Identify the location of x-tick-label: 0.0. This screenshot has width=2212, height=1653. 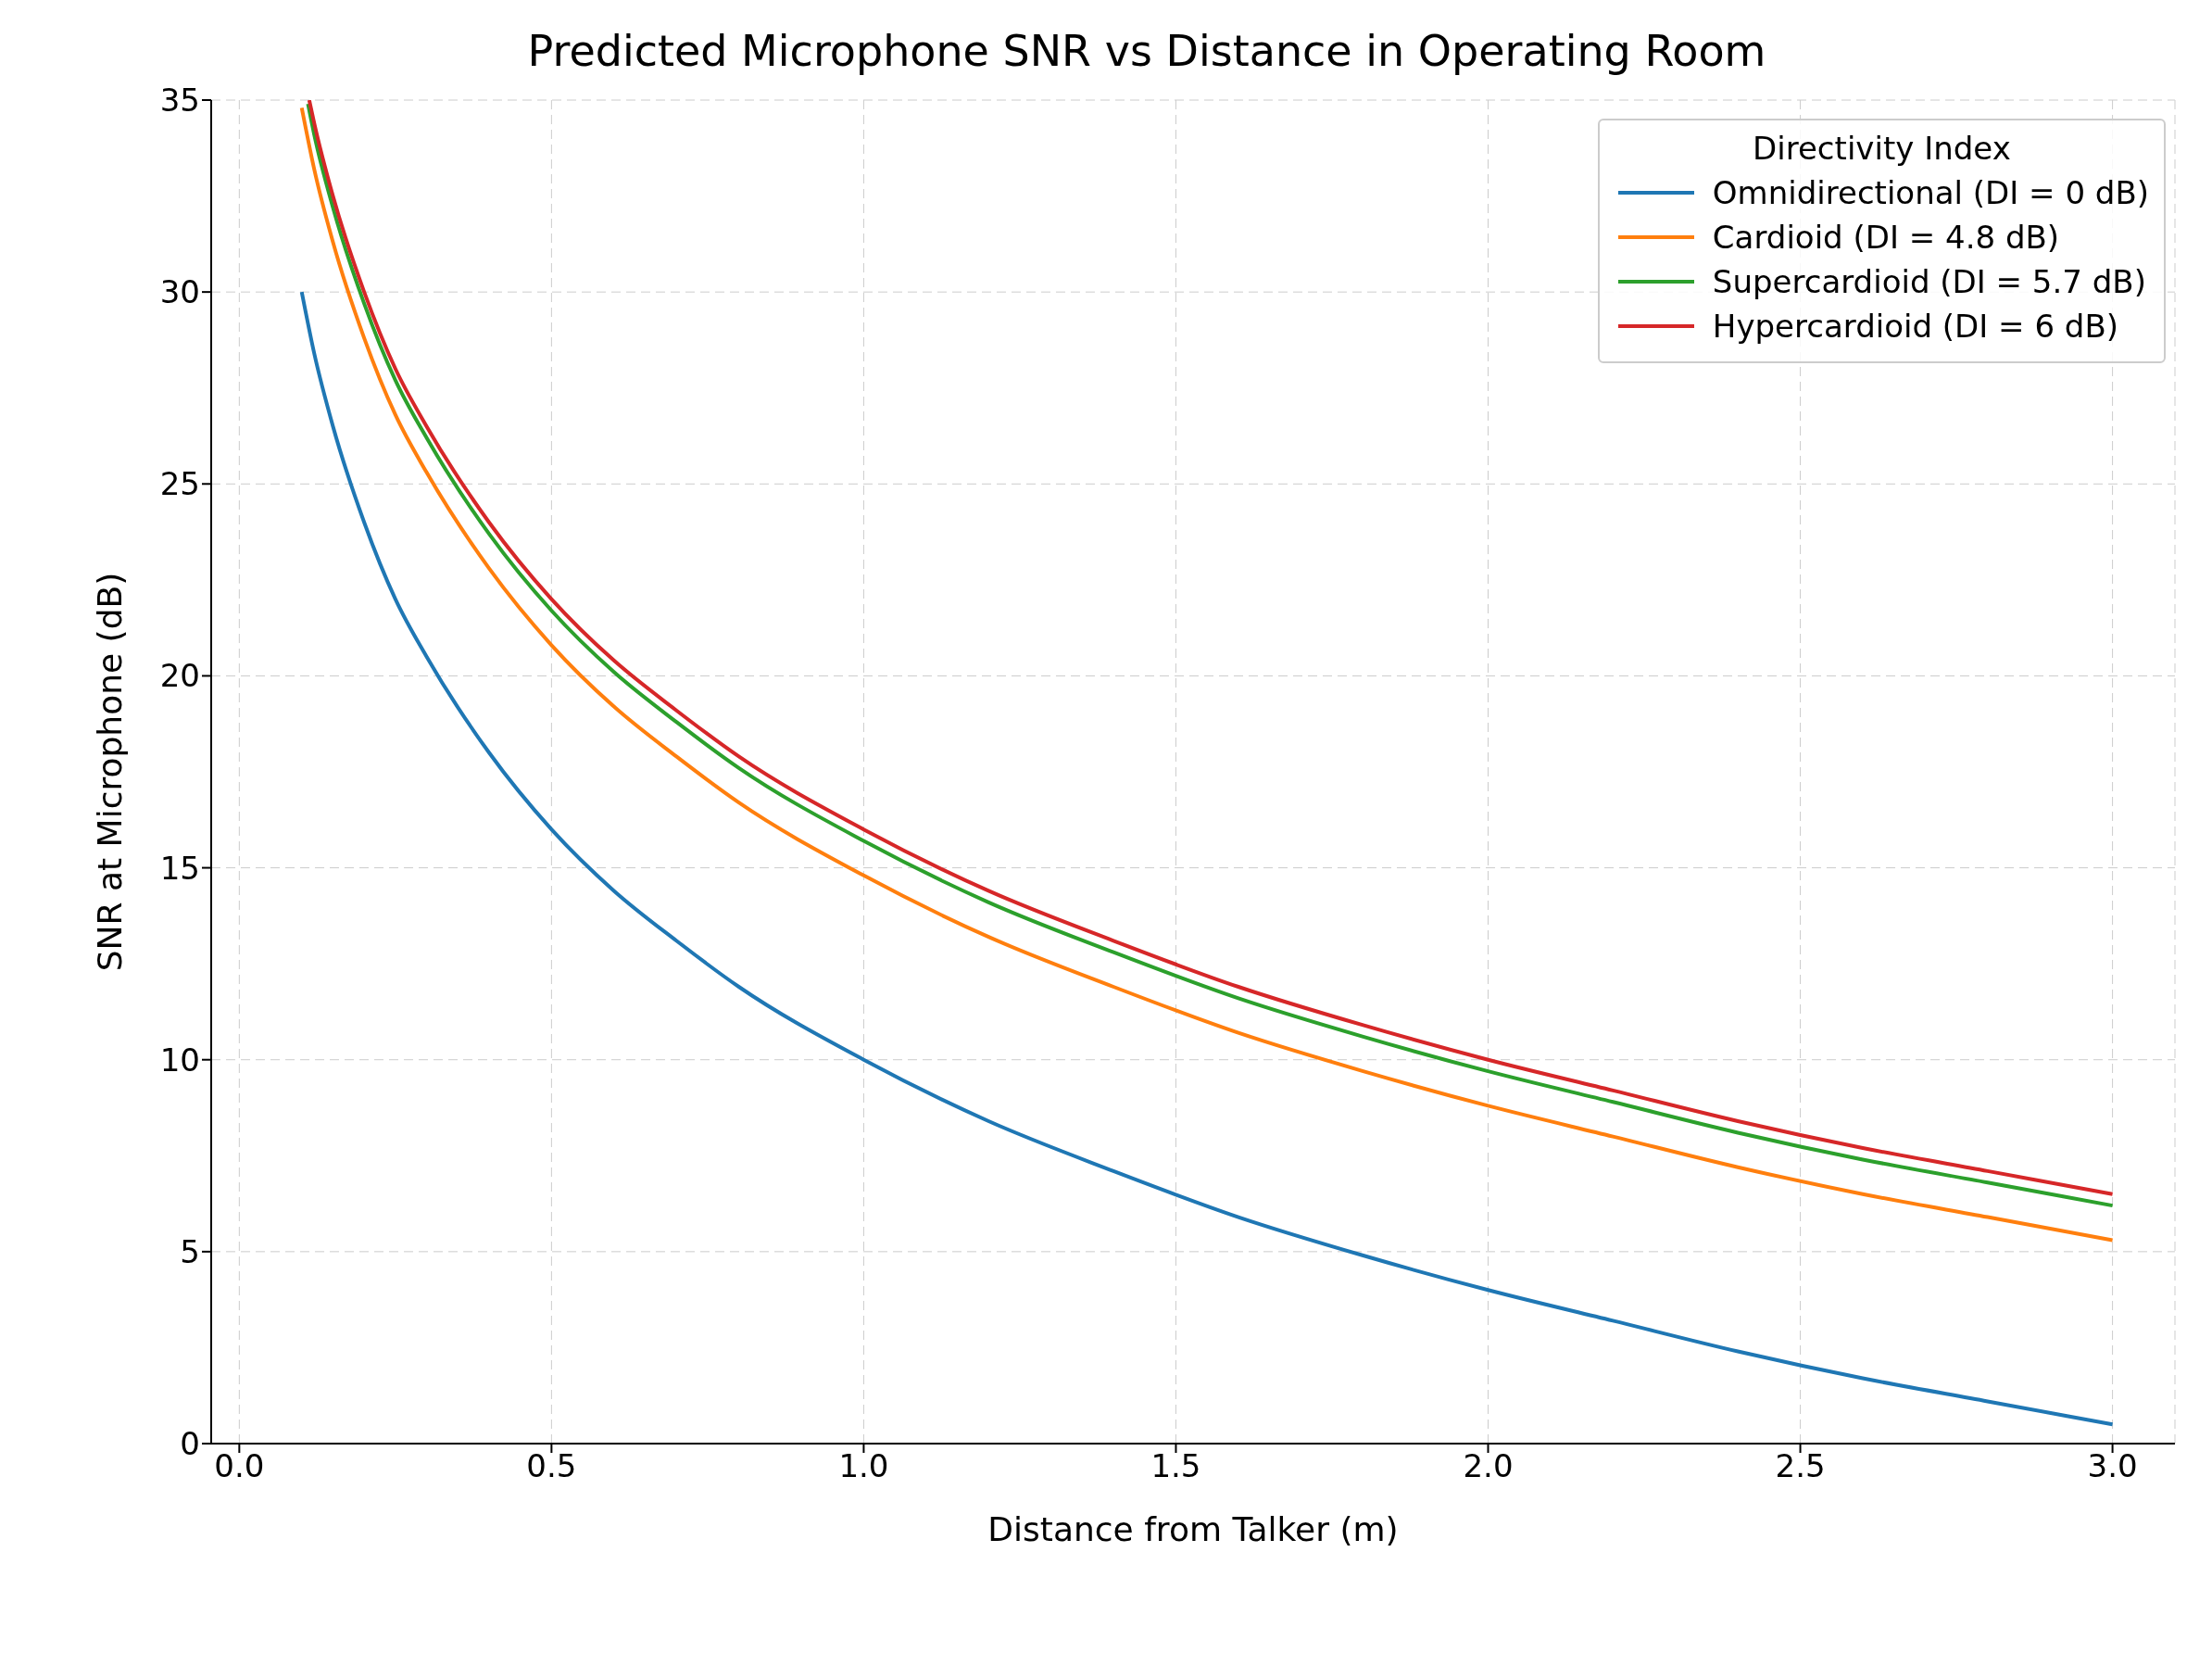
(240, 1466).